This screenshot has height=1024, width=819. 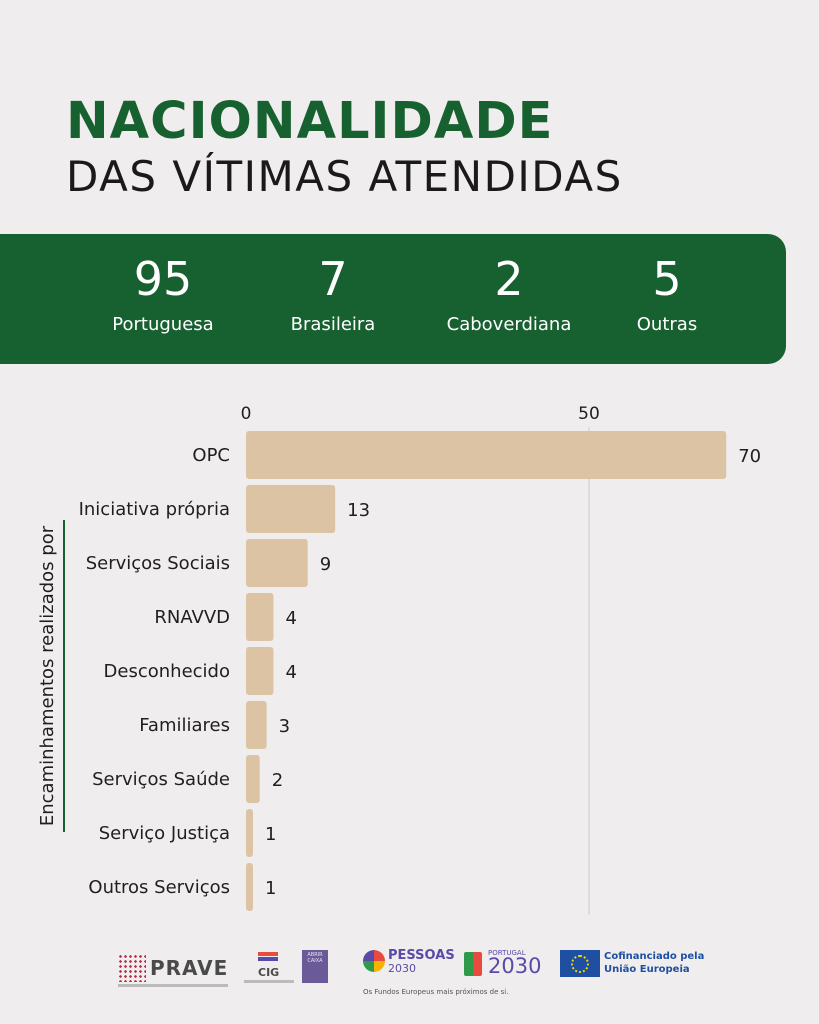 I want to click on cig-logo-subtext, so click(x=269, y=981).